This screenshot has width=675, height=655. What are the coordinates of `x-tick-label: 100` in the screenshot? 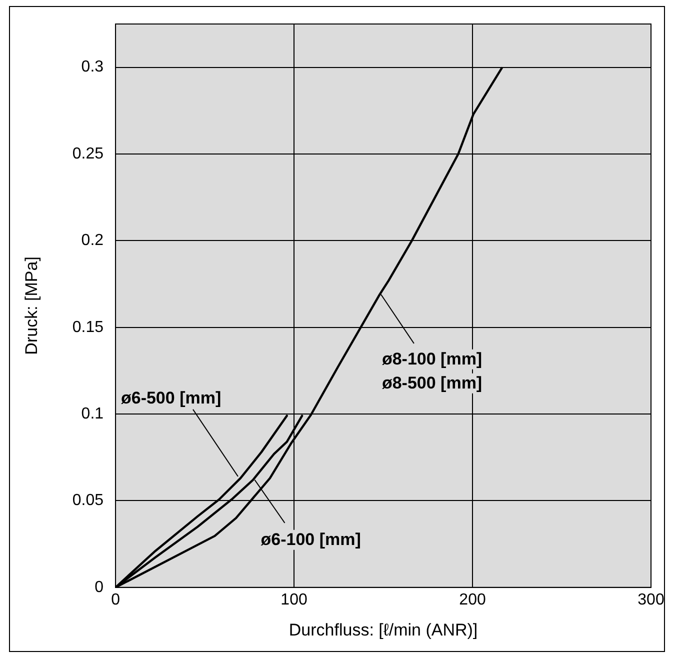 It's located at (294, 599).